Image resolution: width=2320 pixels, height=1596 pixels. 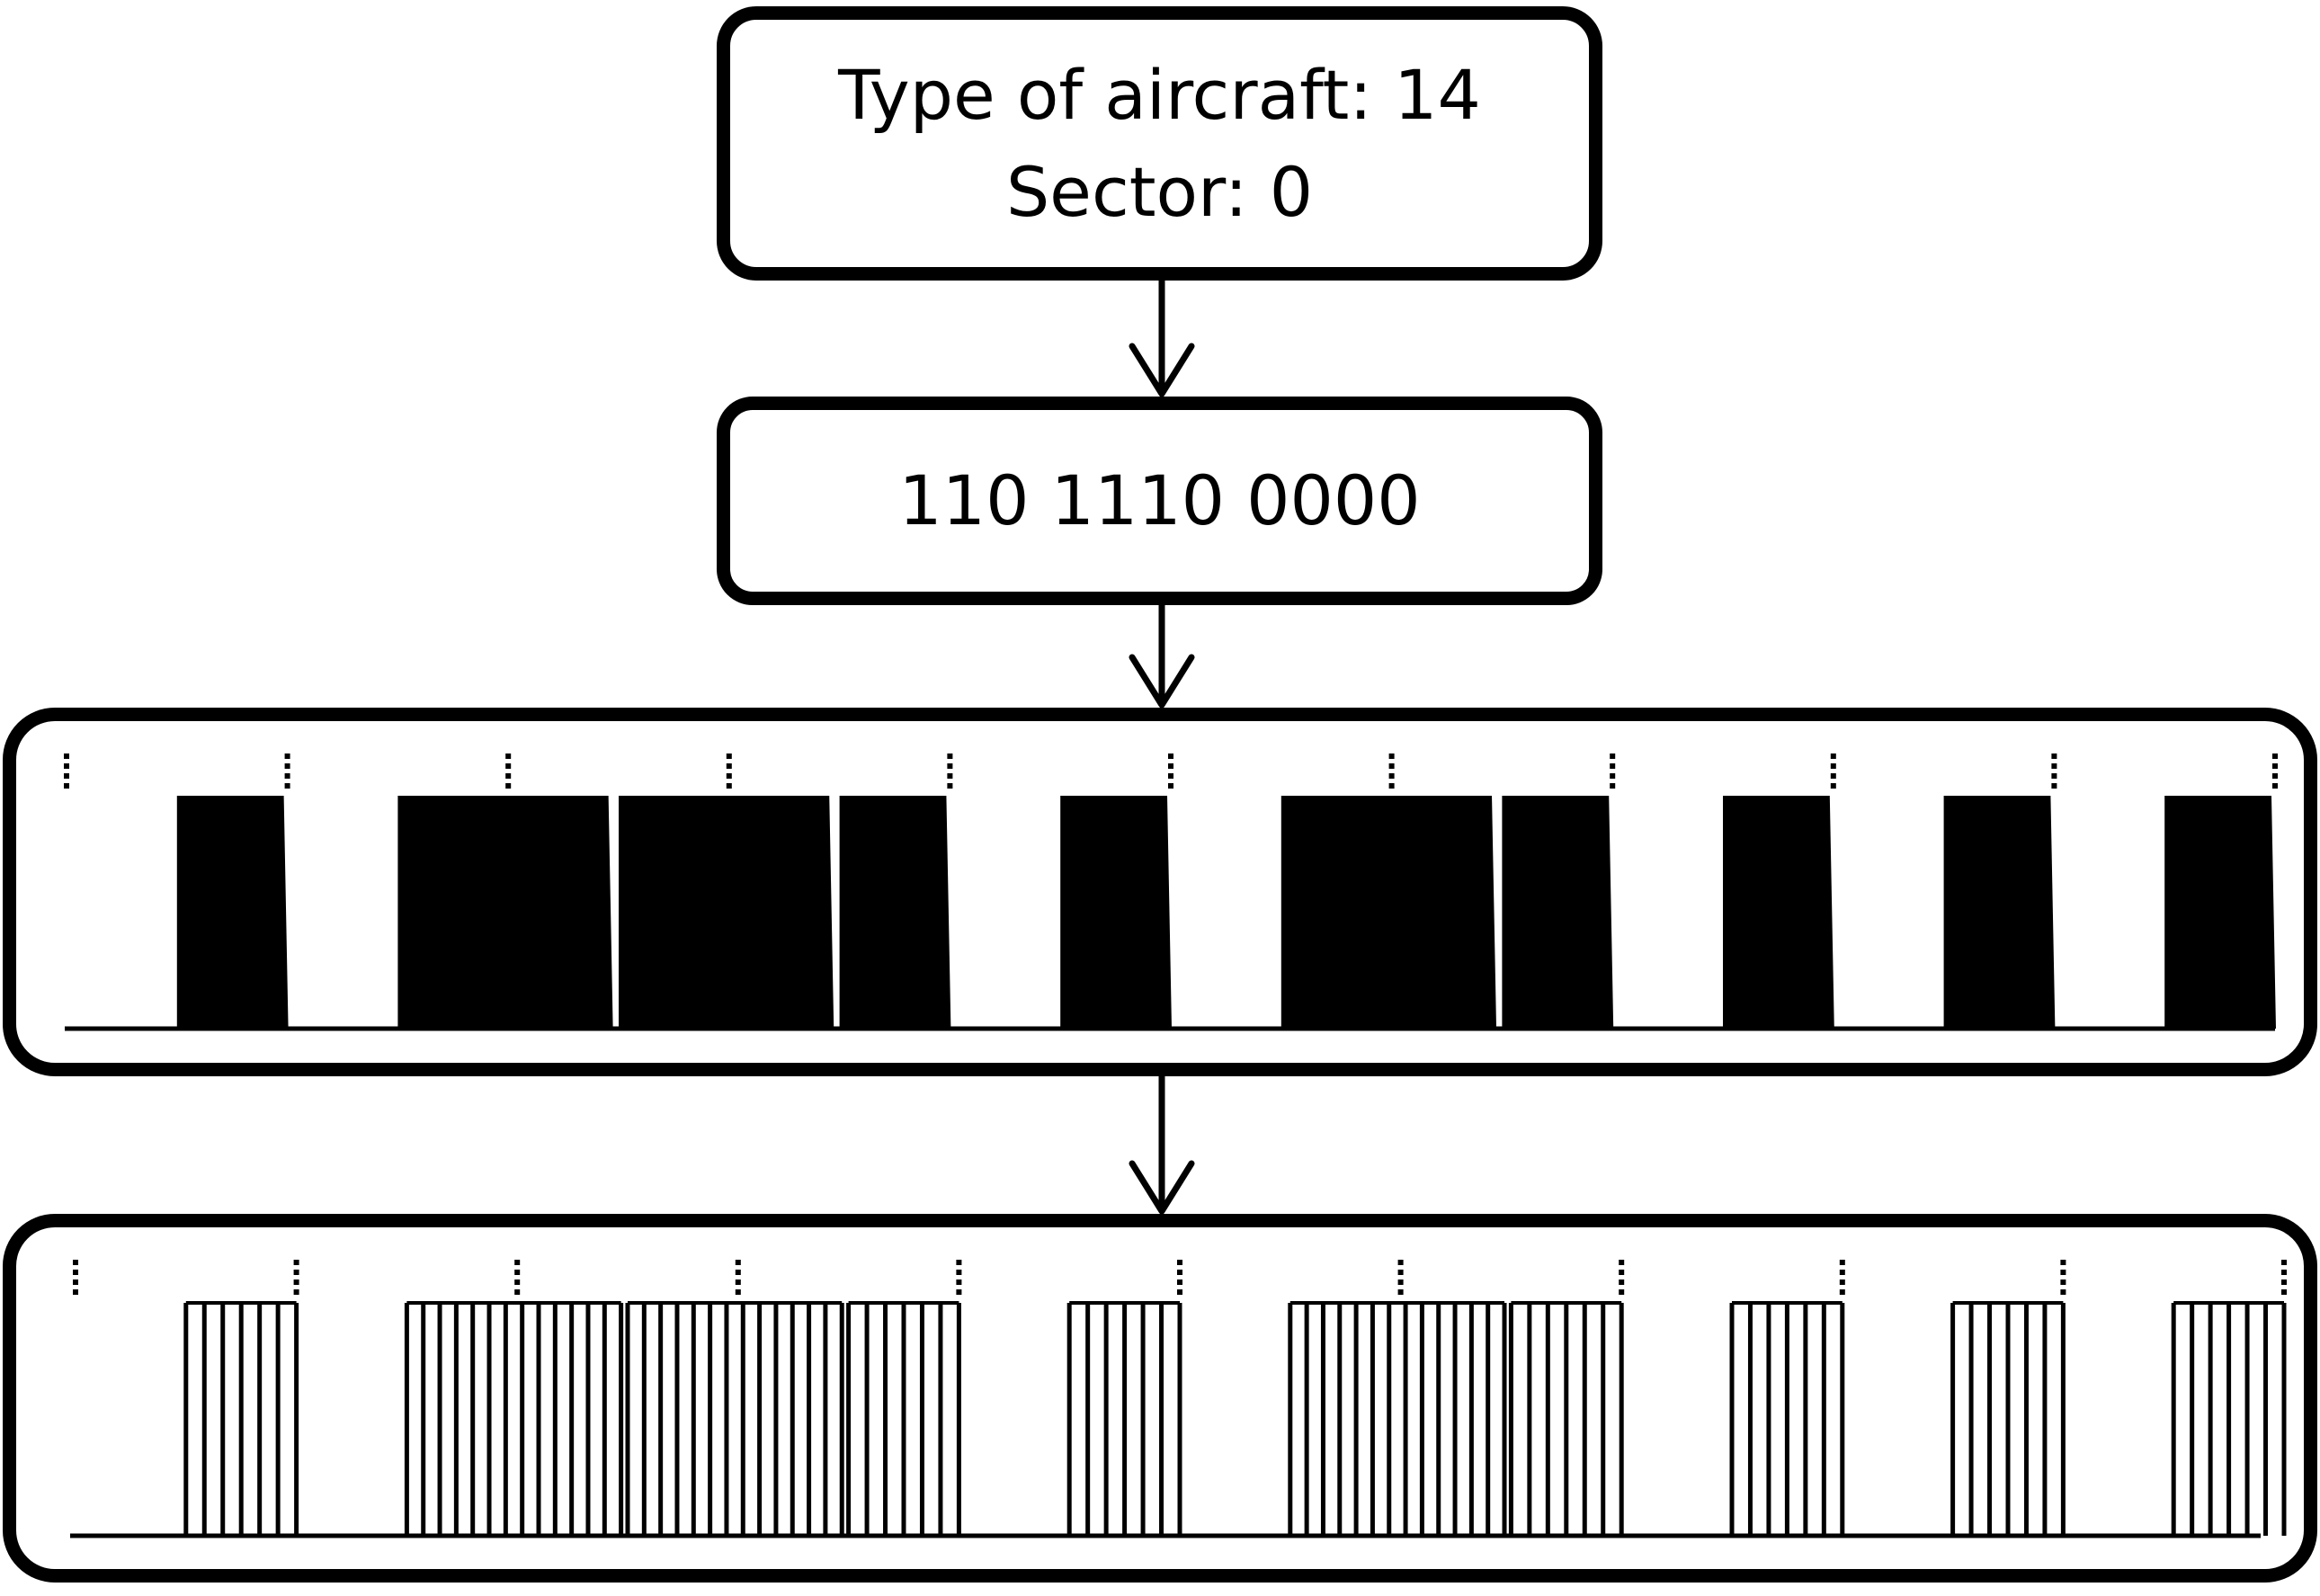 I want to click on arrow-bits-to-pulse, so click(x=1162, y=655).